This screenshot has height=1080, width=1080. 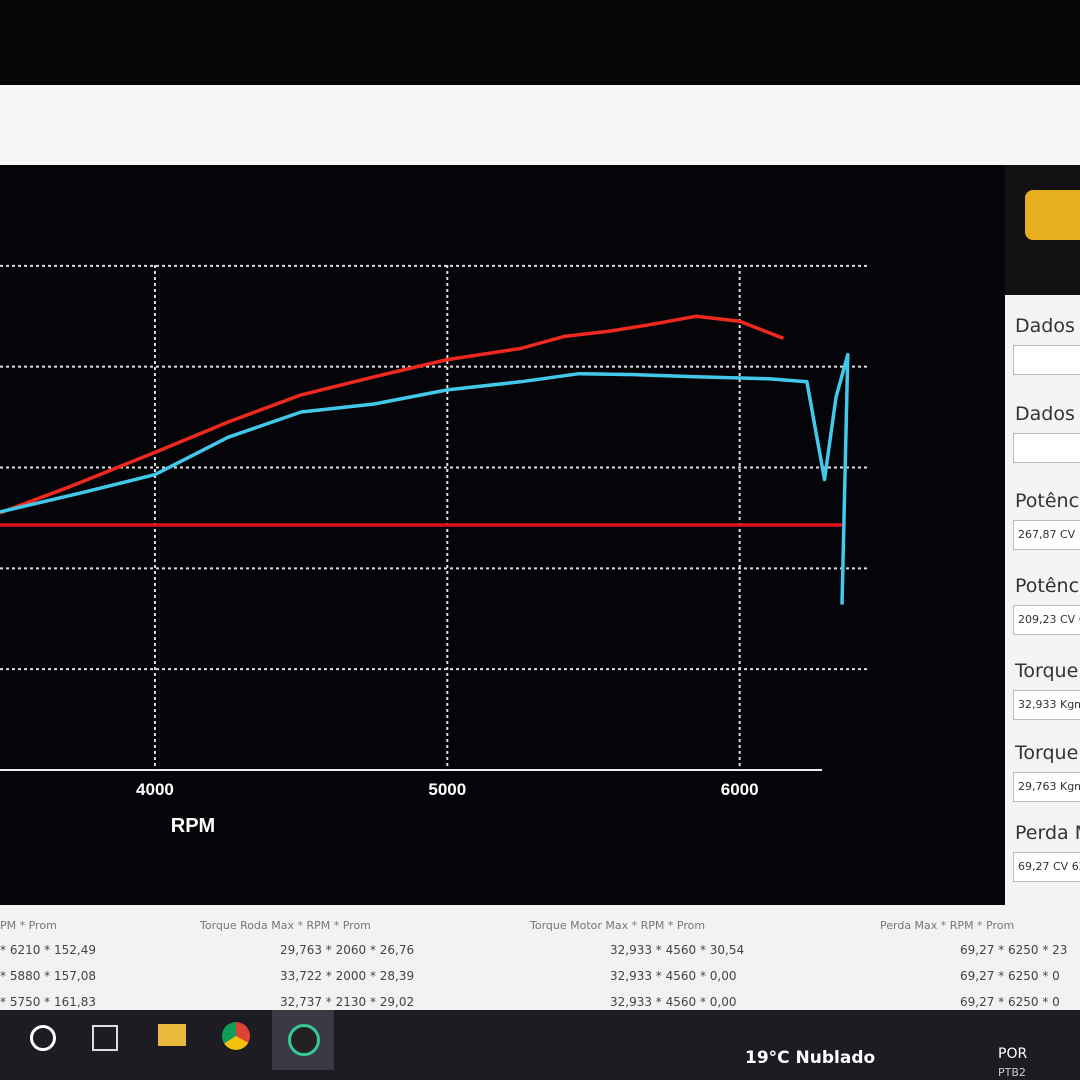 What do you see at coordinates (48, 950) in the screenshot?
I see `table-cell: * 6210 * 152,49` at bounding box center [48, 950].